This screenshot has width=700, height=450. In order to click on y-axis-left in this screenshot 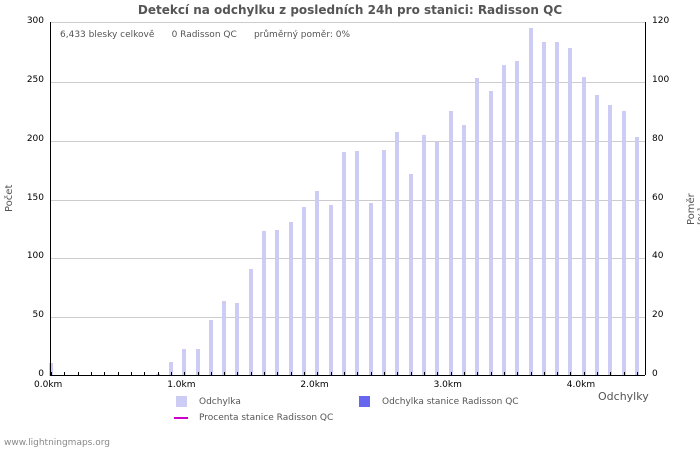, I will do `click(50, 198)`.